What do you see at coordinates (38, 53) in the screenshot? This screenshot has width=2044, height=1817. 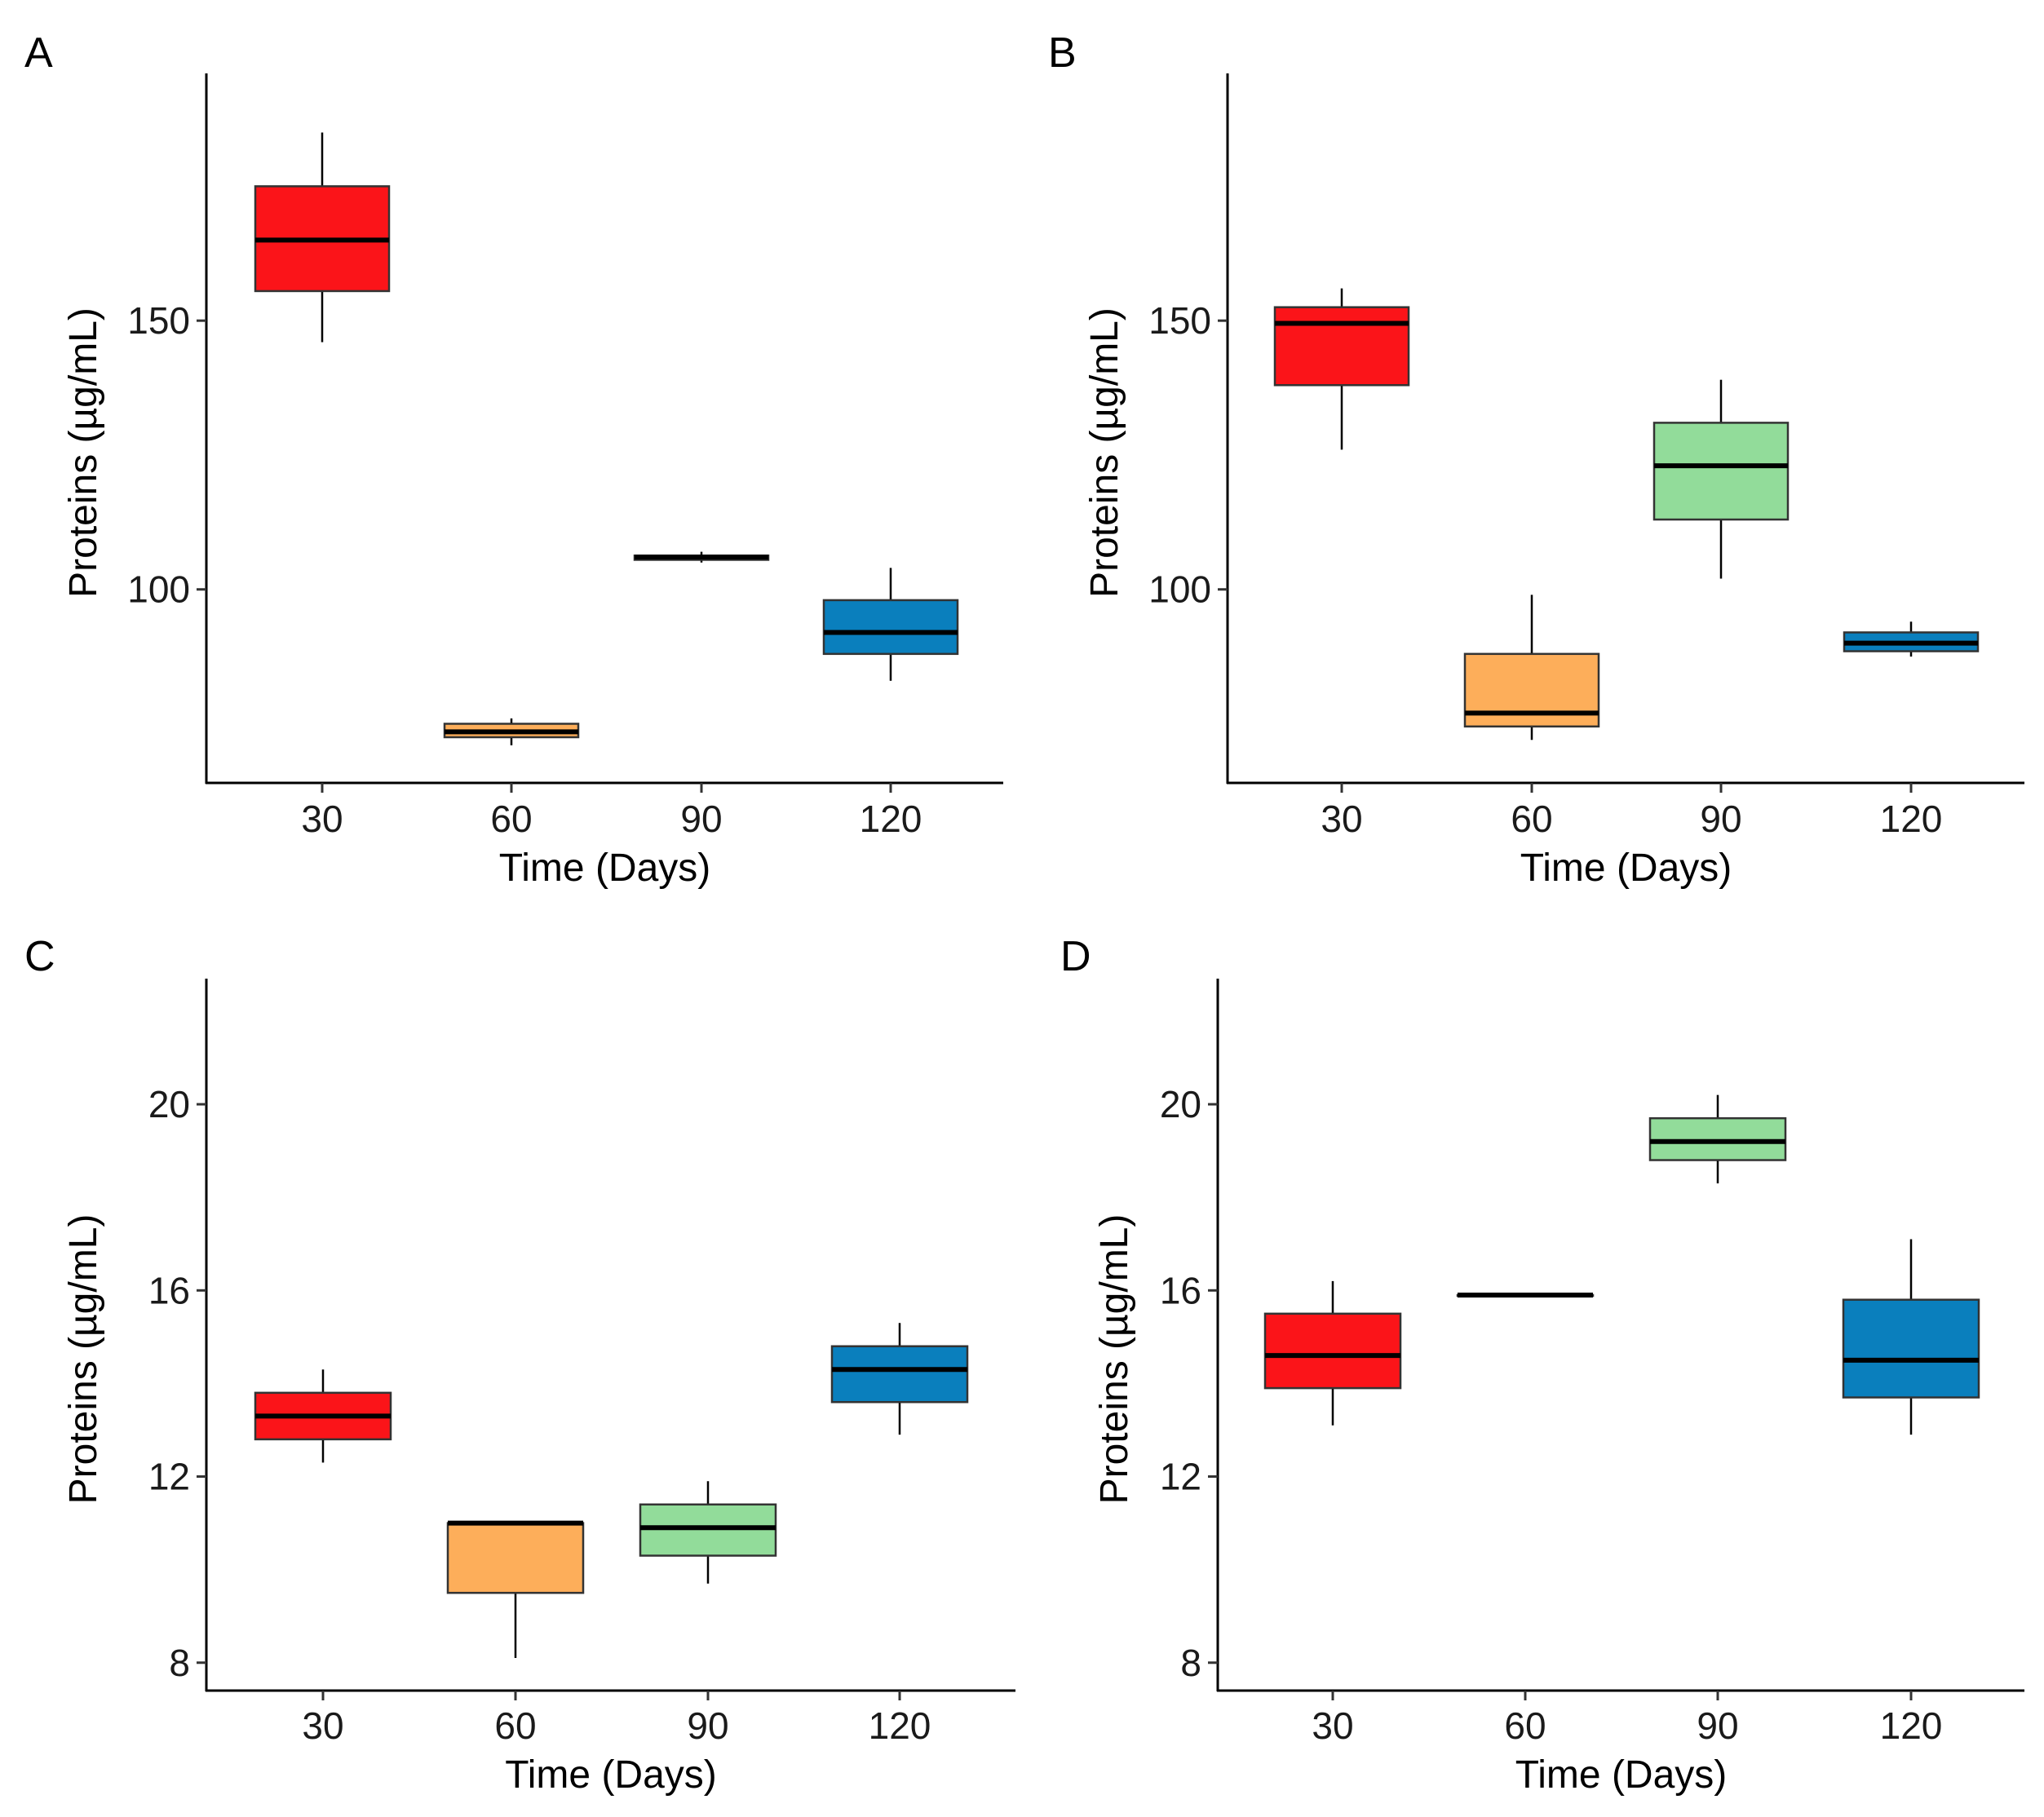 I see `panel-letter: A` at bounding box center [38, 53].